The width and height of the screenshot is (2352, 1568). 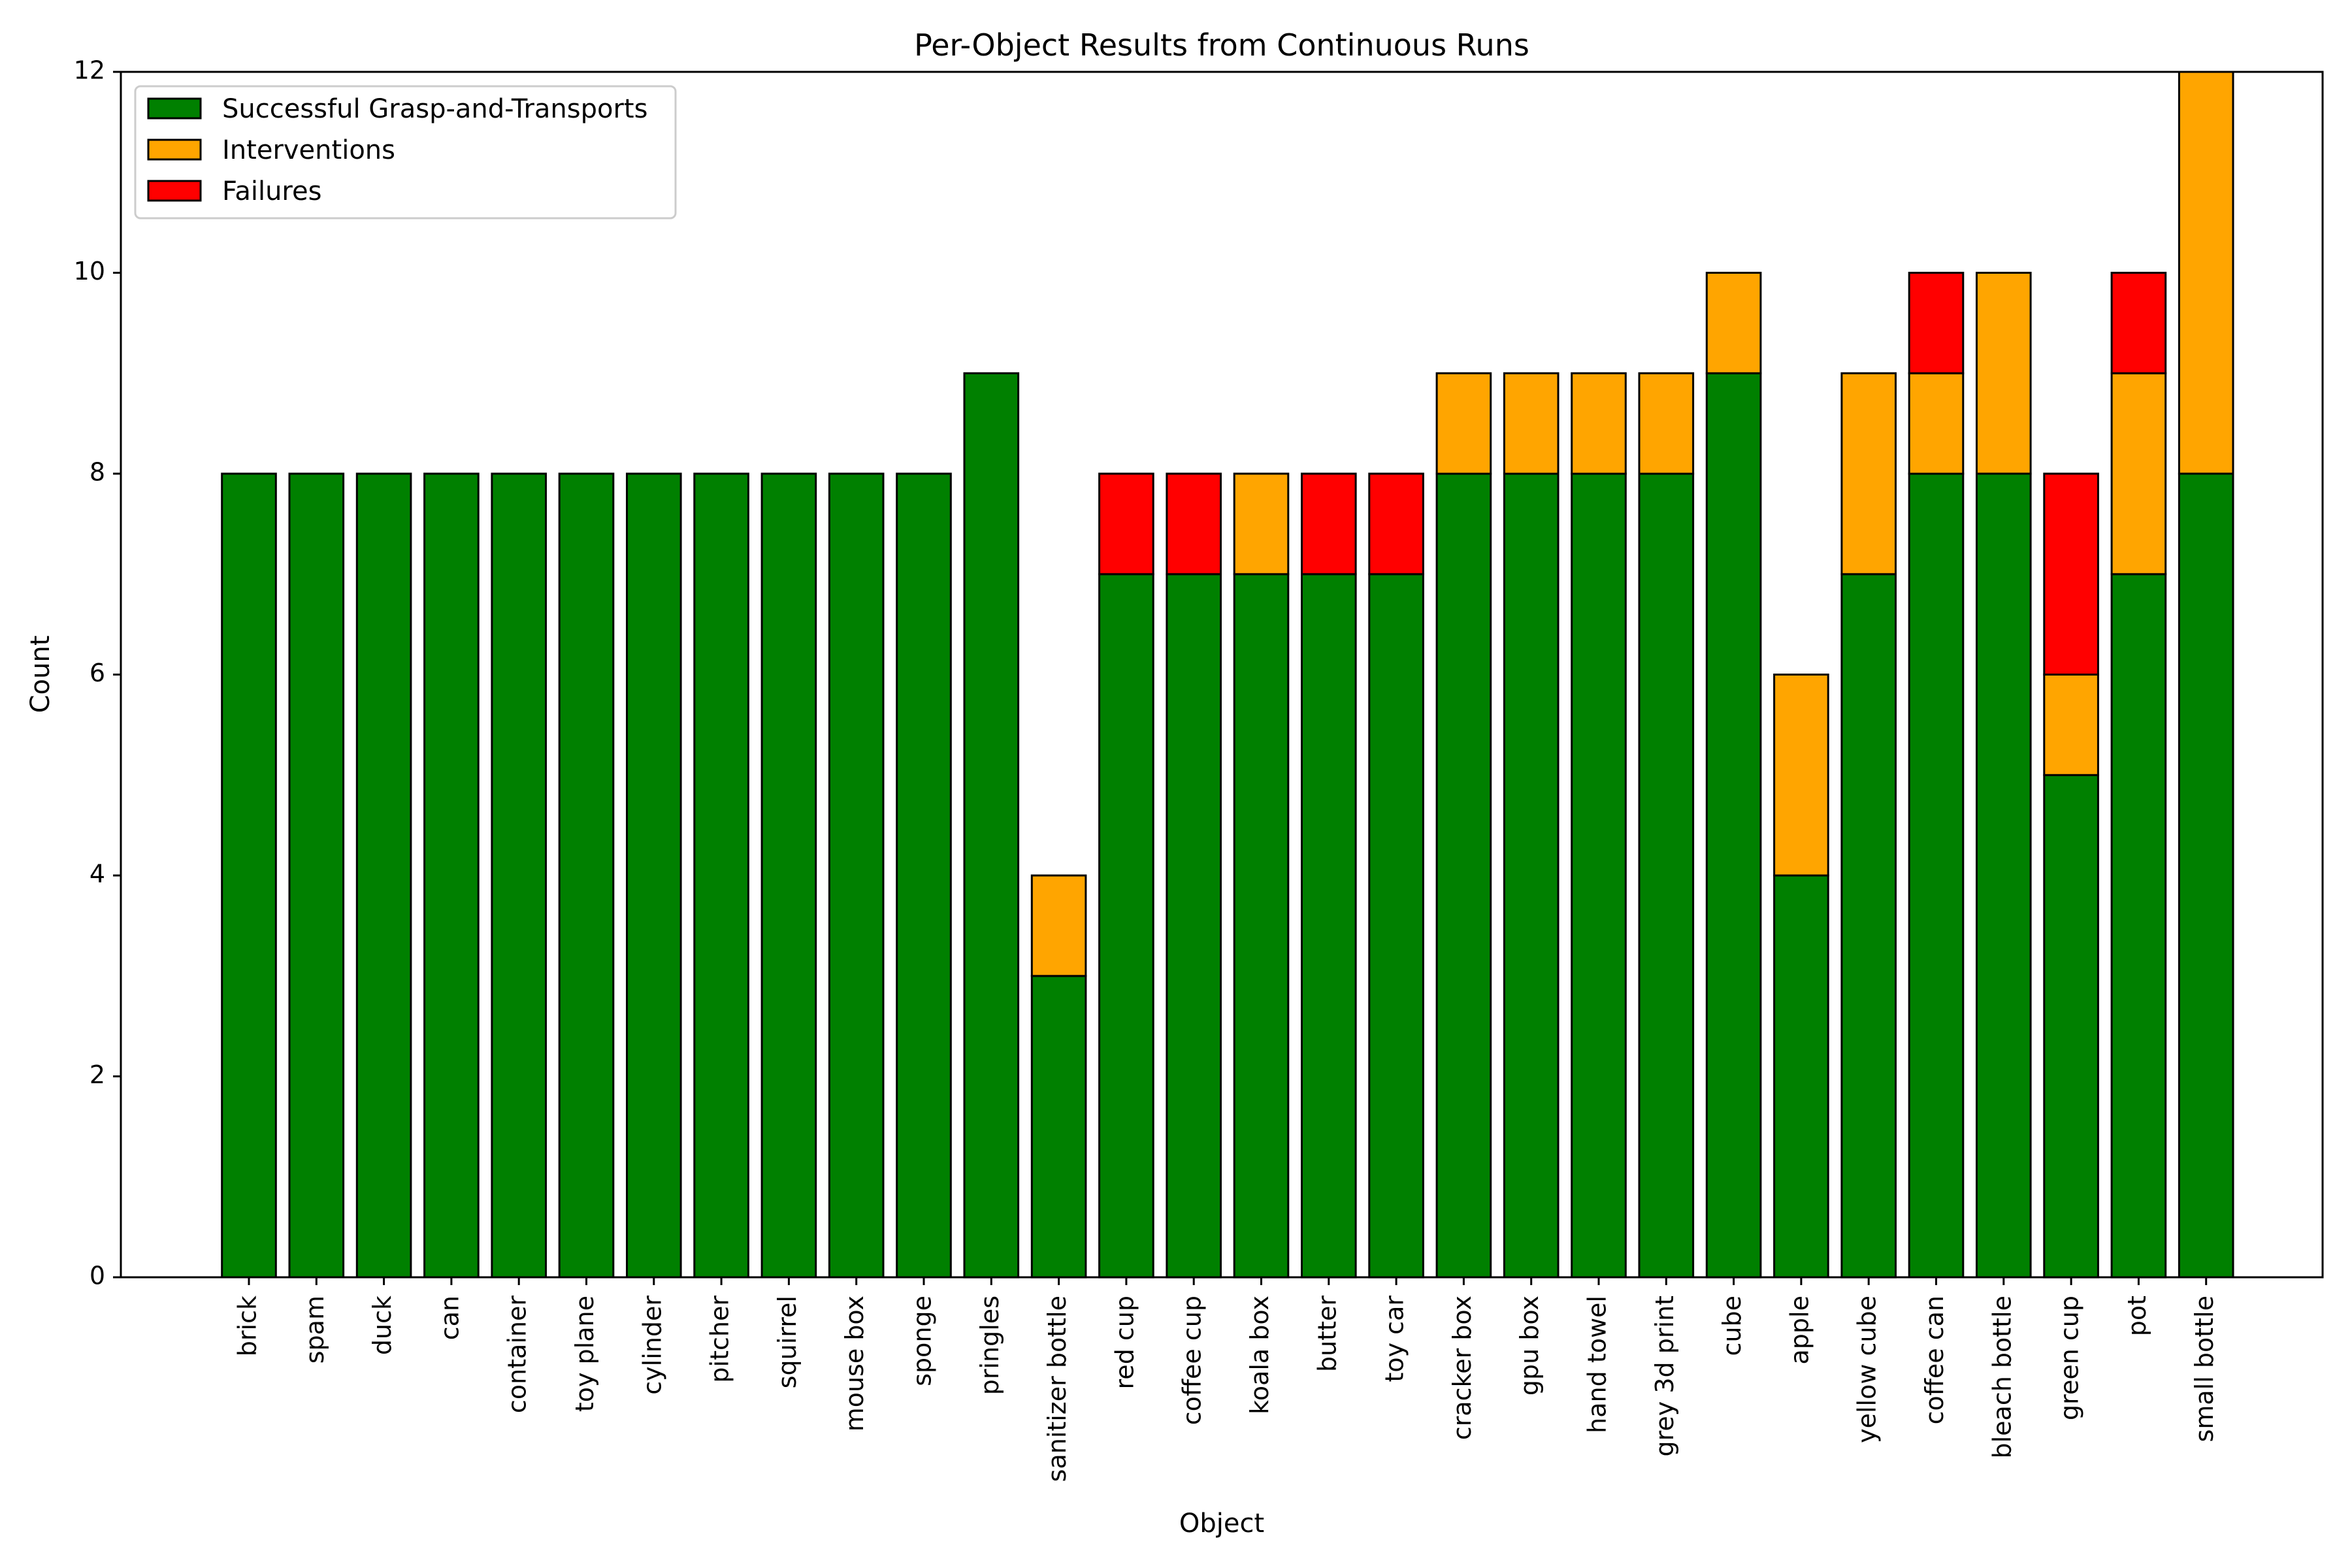 What do you see at coordinates (1462, 1368) in the screenshot?
I see `x-tick-label-cracker-box: cracker box` at bounding box center [1462, 1368].